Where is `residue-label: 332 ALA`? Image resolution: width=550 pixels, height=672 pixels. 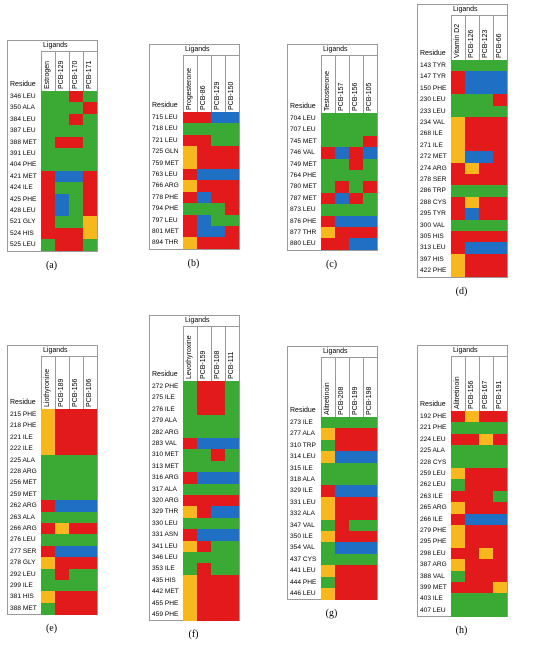 residue-label: 332 ALA is located at coordinates (302, 514).